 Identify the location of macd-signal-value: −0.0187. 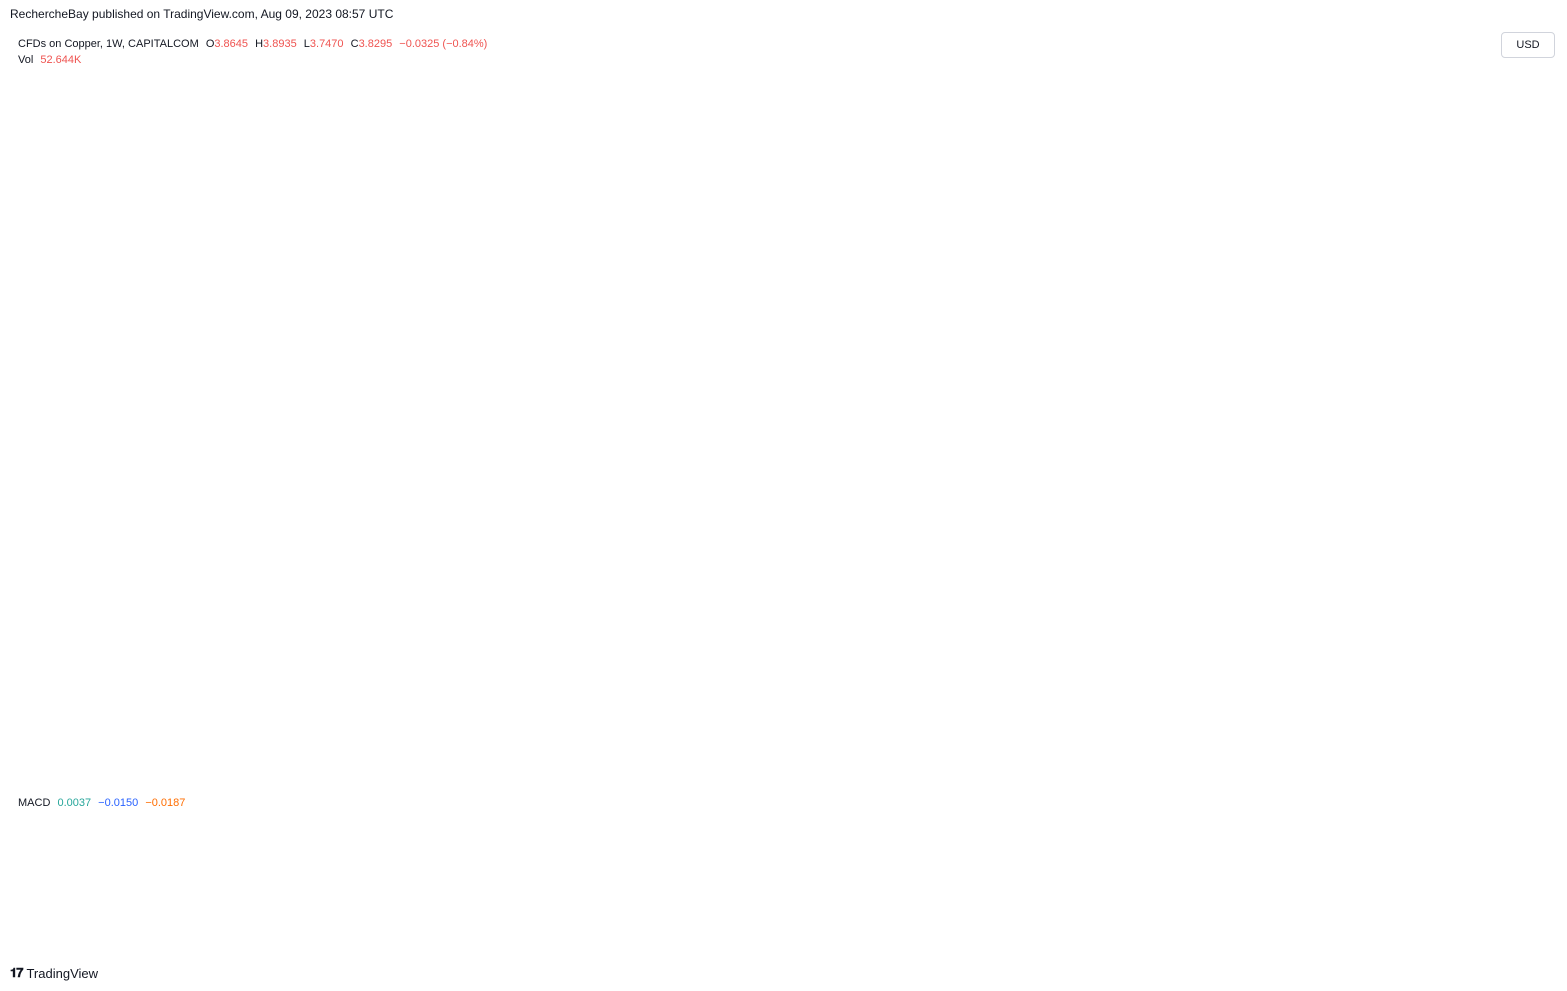
(165, 803).